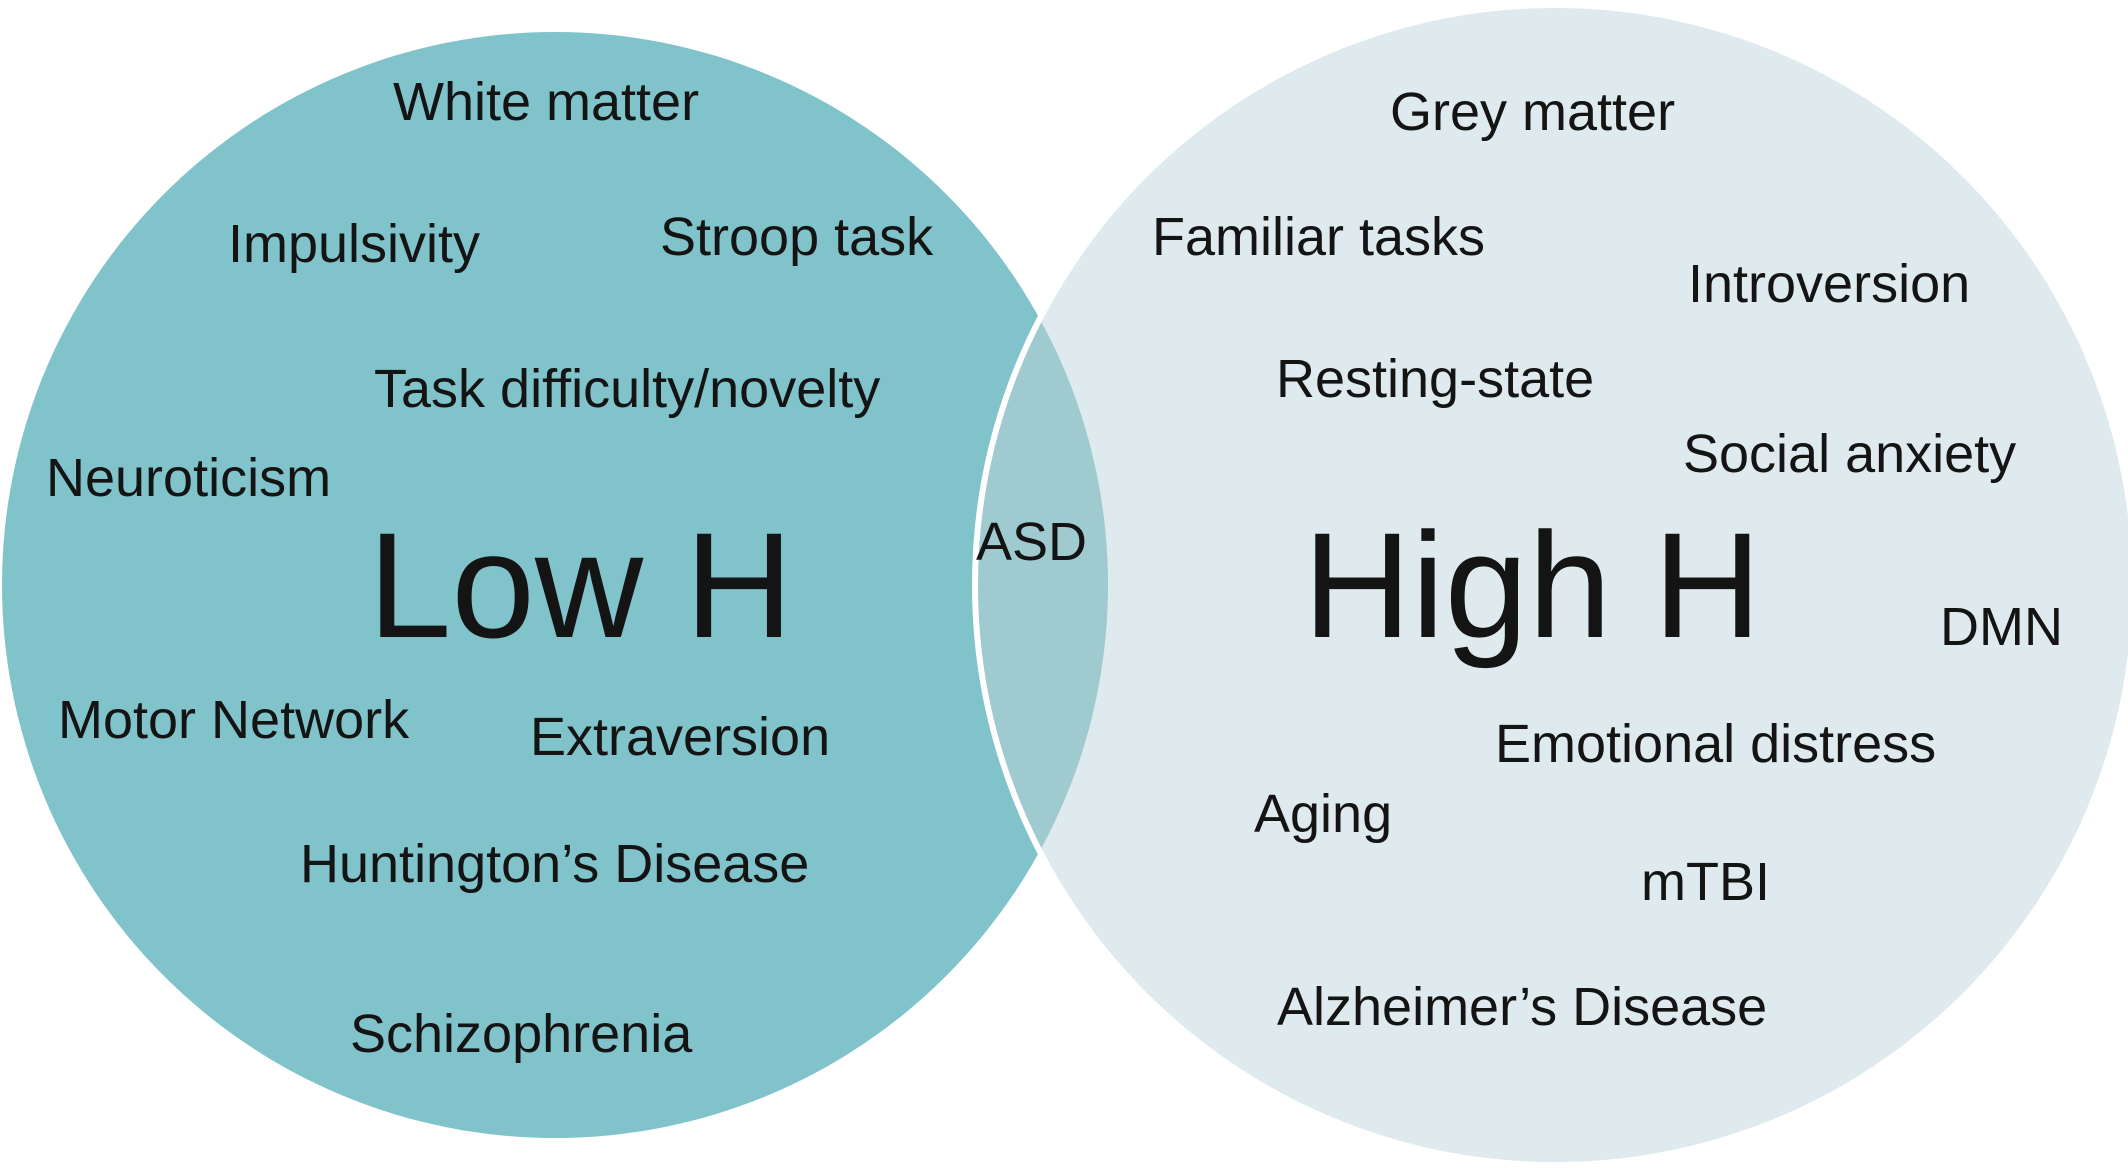  Describe the element at coordinates (680, 737) in the screenshot. I see `term-extraversion: Extraversion` at that location.